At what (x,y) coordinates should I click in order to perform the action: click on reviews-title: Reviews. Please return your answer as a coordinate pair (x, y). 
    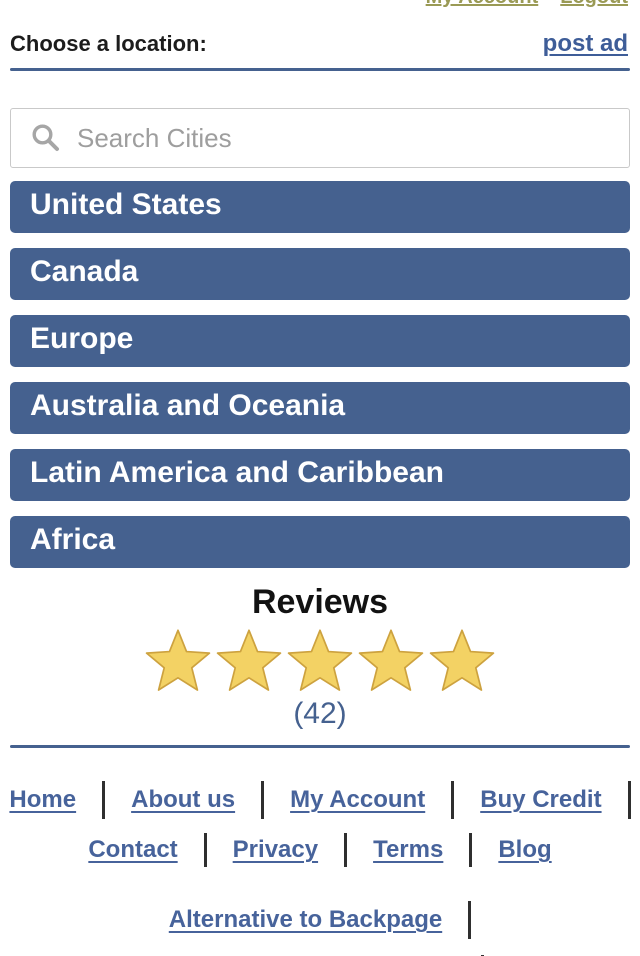
    Looking at the image, I should click on (320, 602).